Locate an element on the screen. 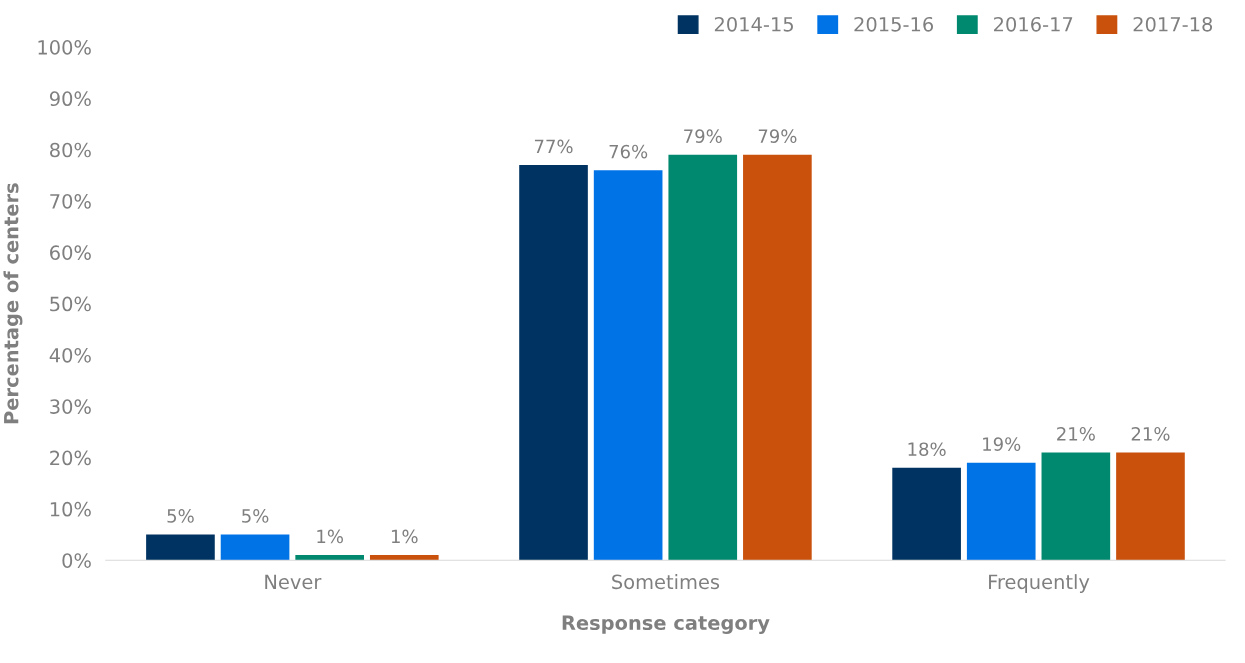  text: 76% is located at coordinates (628, 151).